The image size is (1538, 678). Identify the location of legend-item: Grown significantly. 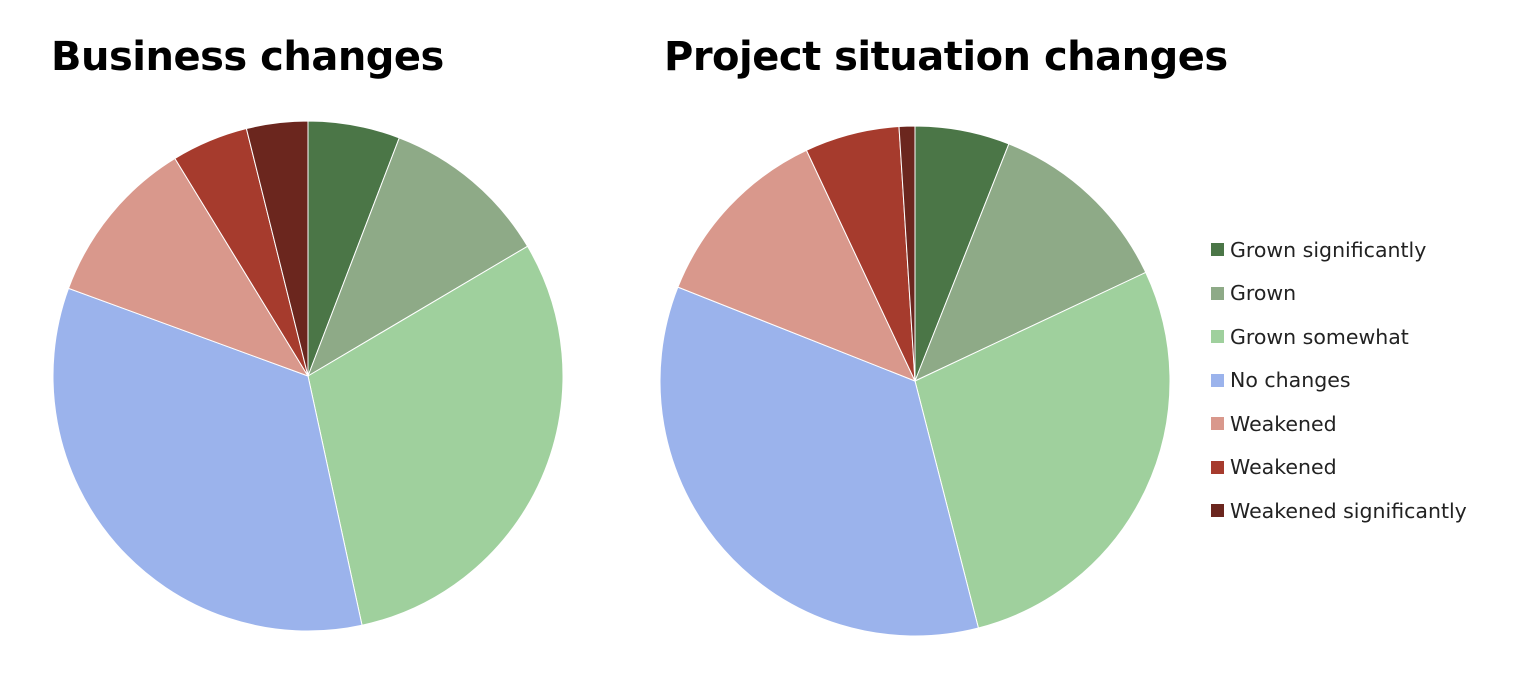
(1370, 250).